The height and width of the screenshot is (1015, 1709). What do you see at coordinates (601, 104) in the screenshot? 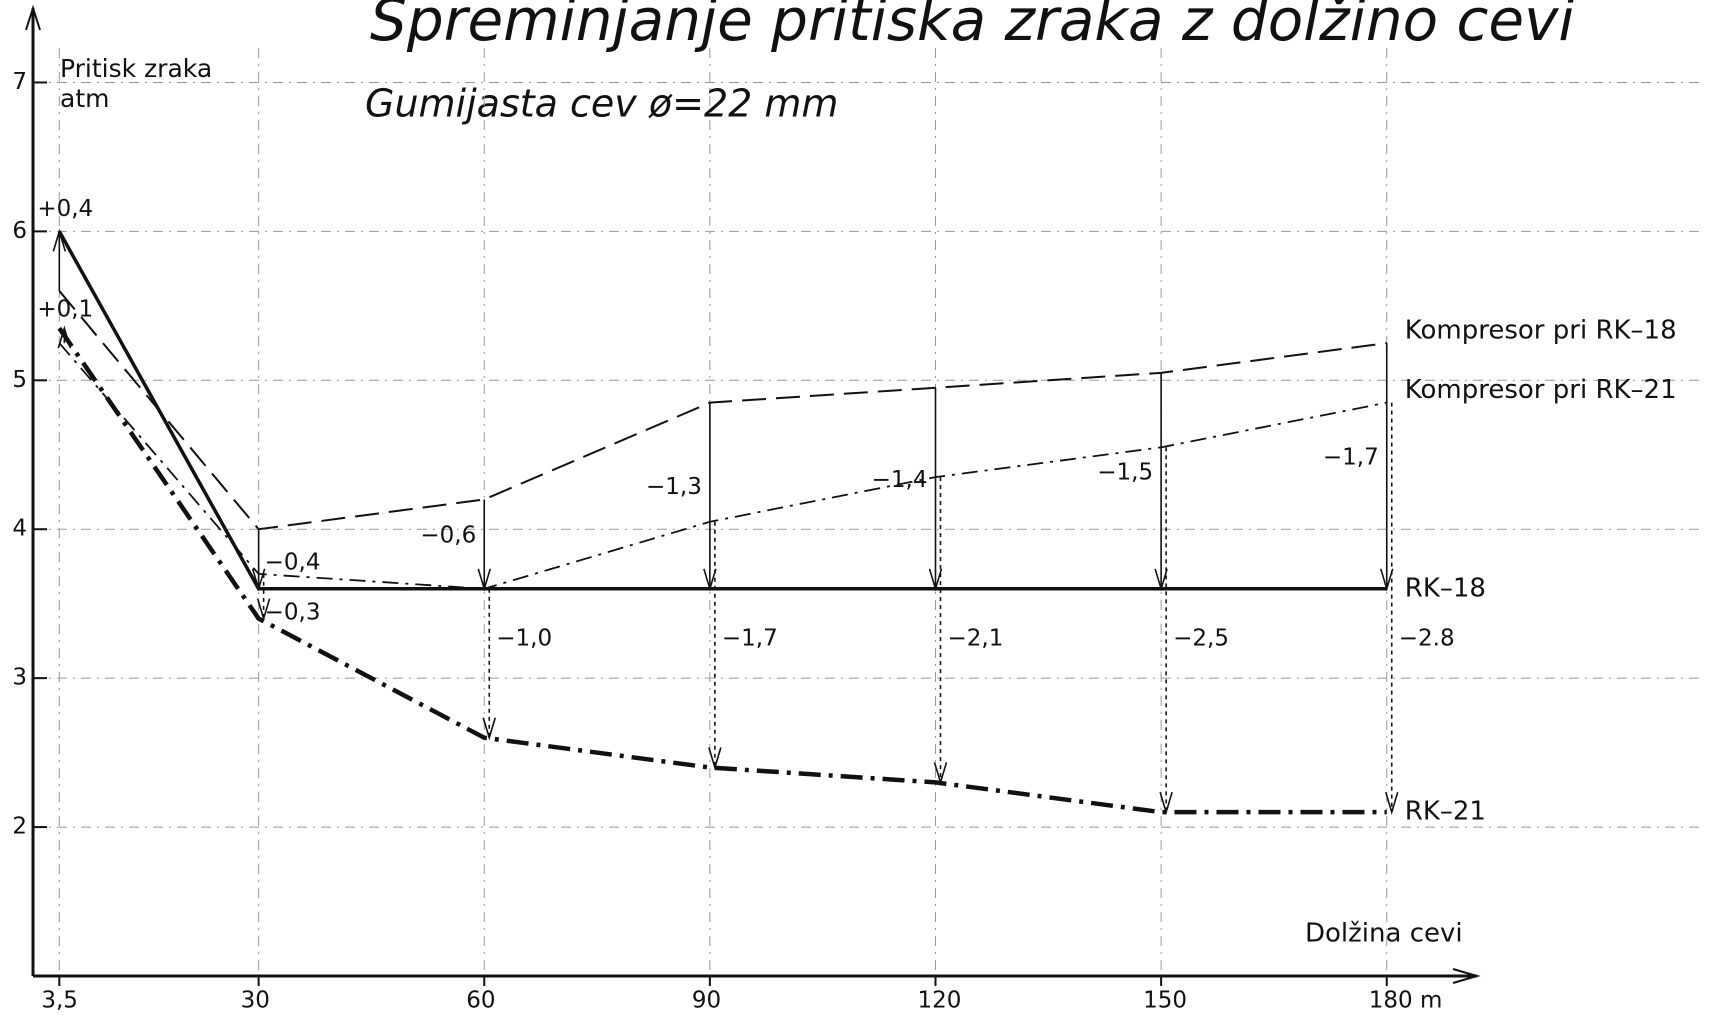
I see `chart-subtitle: Gumijasta cev ø=22 mm` at bounding box center [601, 104].